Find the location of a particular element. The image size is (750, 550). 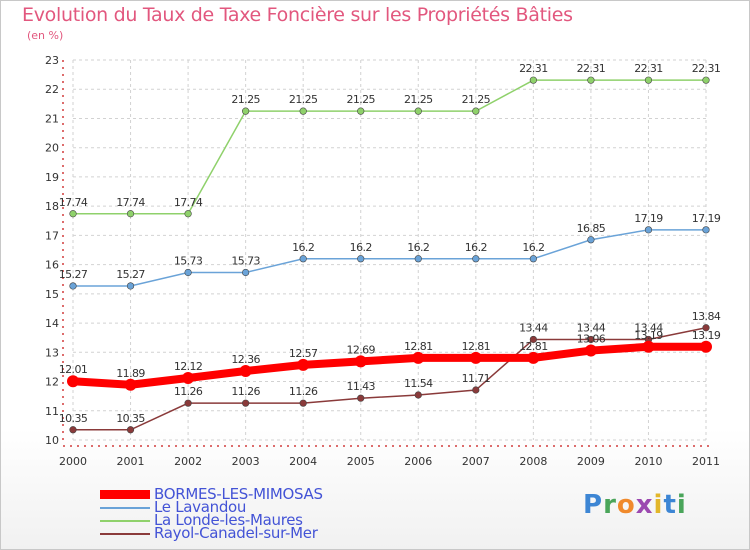

x-tick-label: 2010 is located at coordinates (648, 461).